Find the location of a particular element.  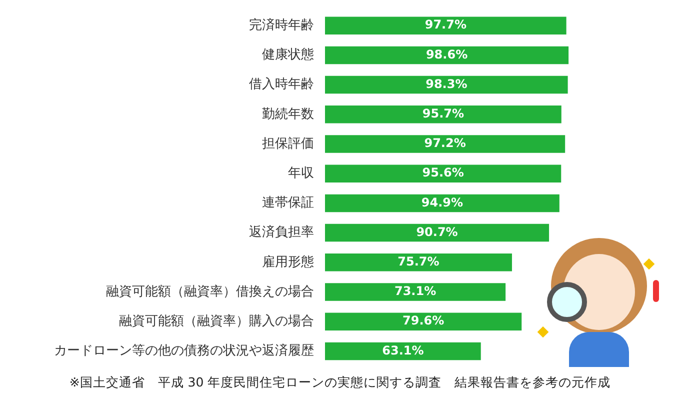

y-tick-label: 勤続年数 is located at coordinates (288, 114).